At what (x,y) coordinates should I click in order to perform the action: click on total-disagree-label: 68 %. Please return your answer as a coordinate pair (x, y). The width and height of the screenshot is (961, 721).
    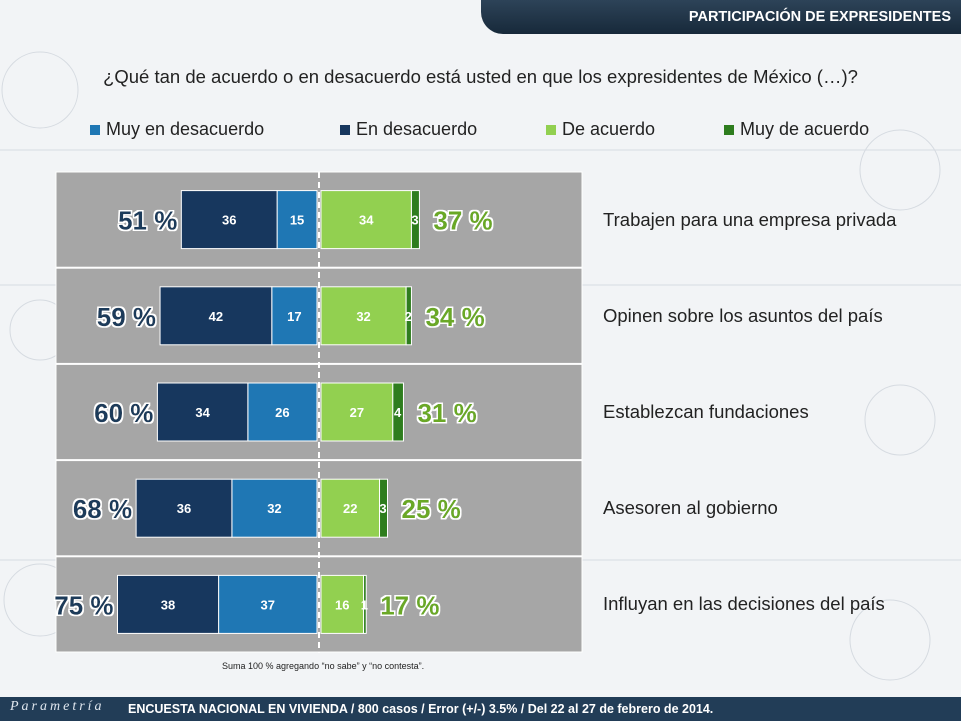
    Looking at the image, I should click on (102, 509).